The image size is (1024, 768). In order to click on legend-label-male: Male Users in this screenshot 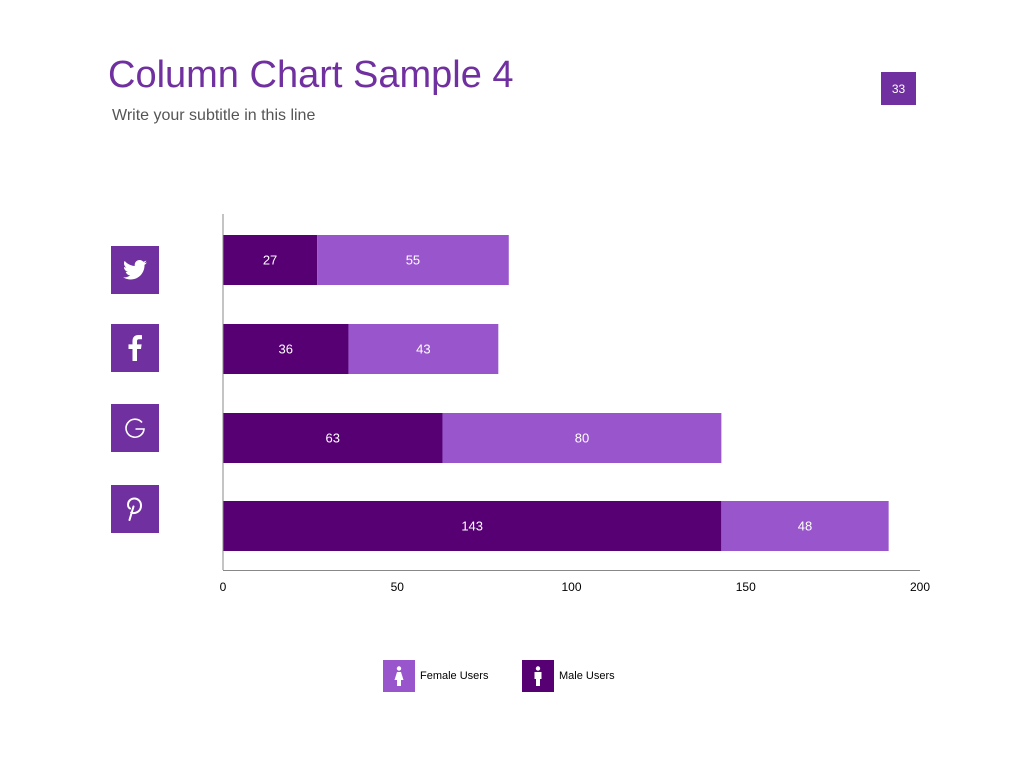, I will do `click(587, 676)`.